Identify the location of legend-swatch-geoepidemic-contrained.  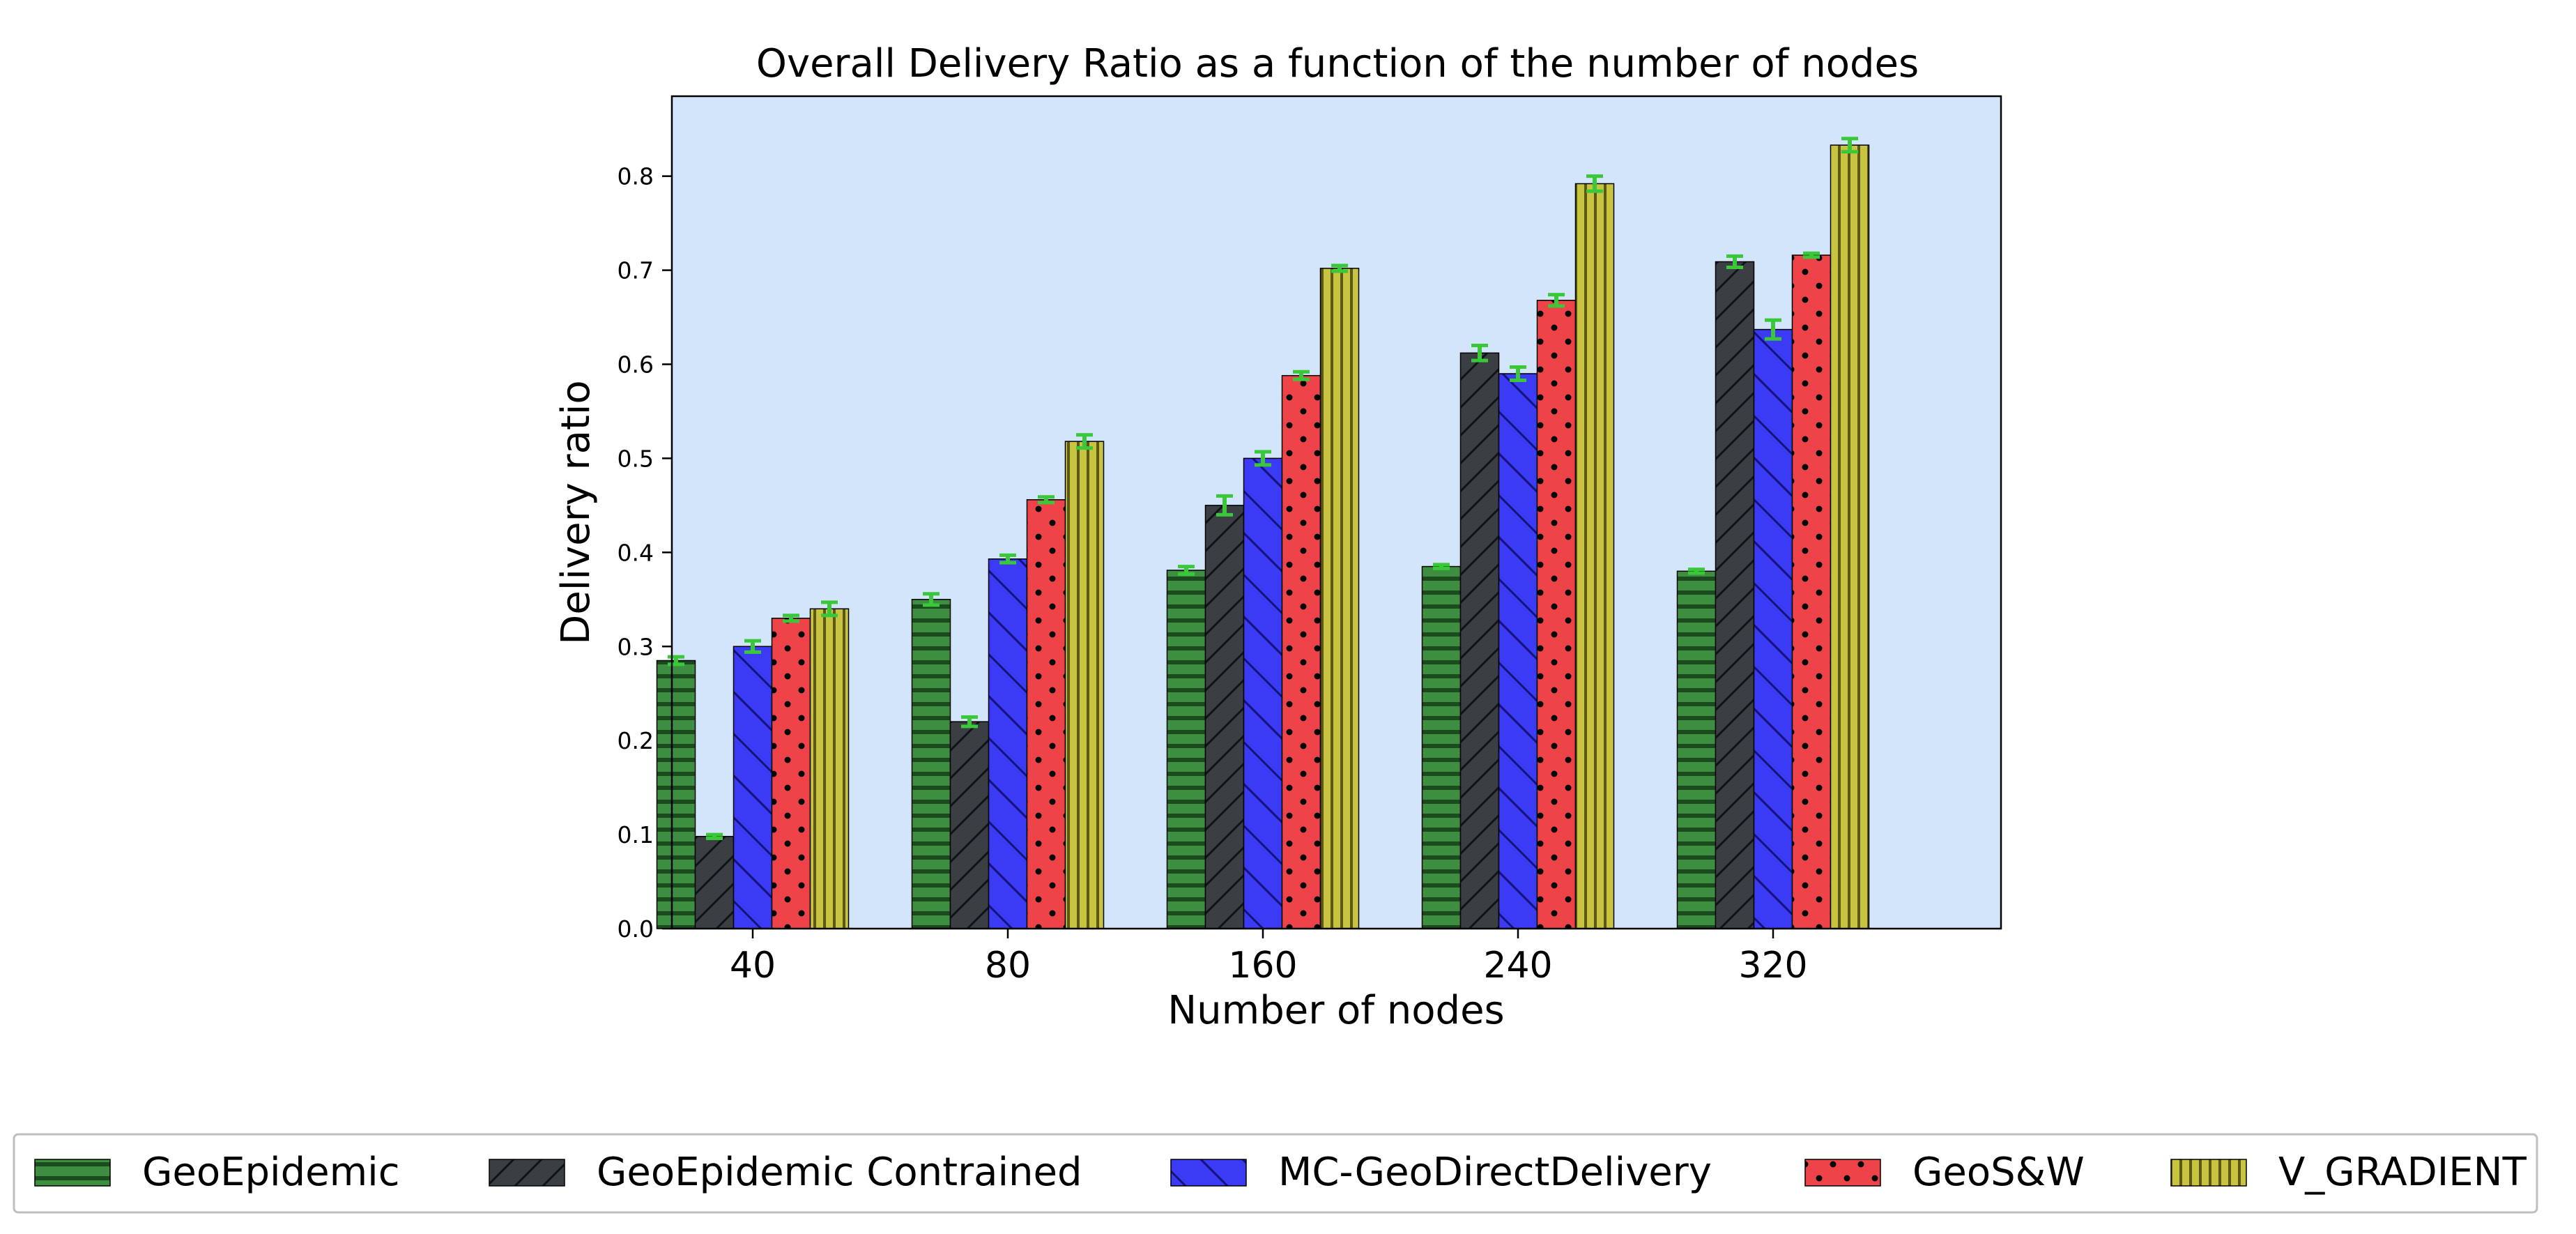
(527, 1173).